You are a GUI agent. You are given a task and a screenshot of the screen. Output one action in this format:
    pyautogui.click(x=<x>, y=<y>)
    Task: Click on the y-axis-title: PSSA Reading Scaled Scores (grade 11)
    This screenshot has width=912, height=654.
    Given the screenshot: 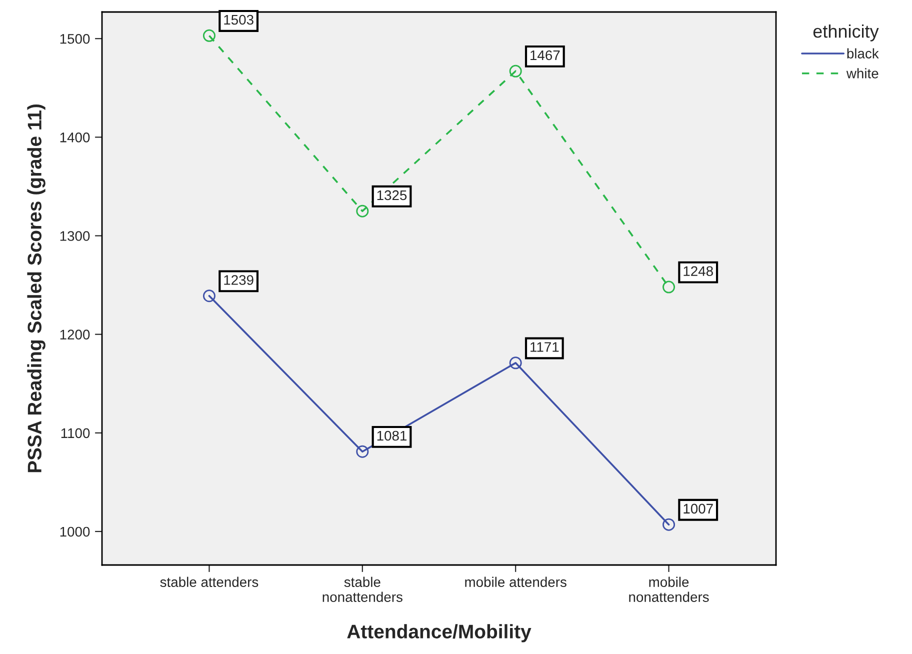 What is the action you would take?
    pyautogui.click(x=36, y=288)
    